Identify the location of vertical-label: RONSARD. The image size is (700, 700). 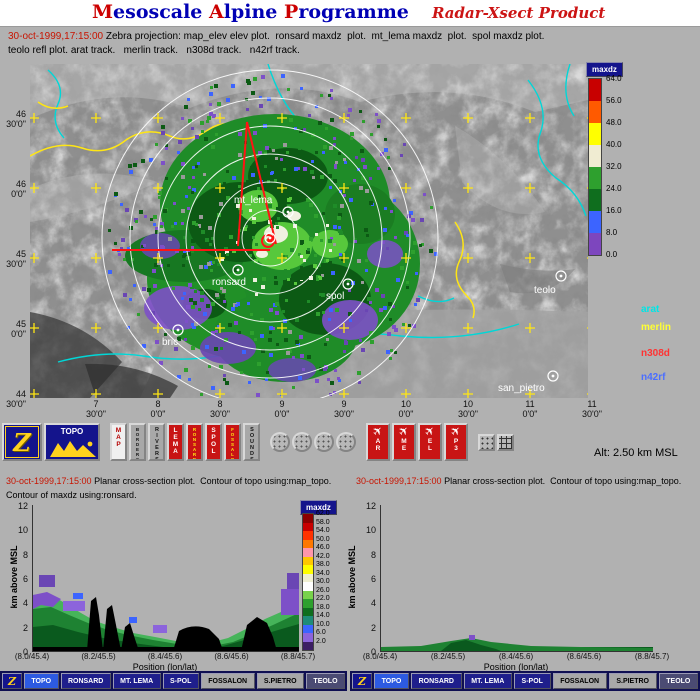
(194, 444).